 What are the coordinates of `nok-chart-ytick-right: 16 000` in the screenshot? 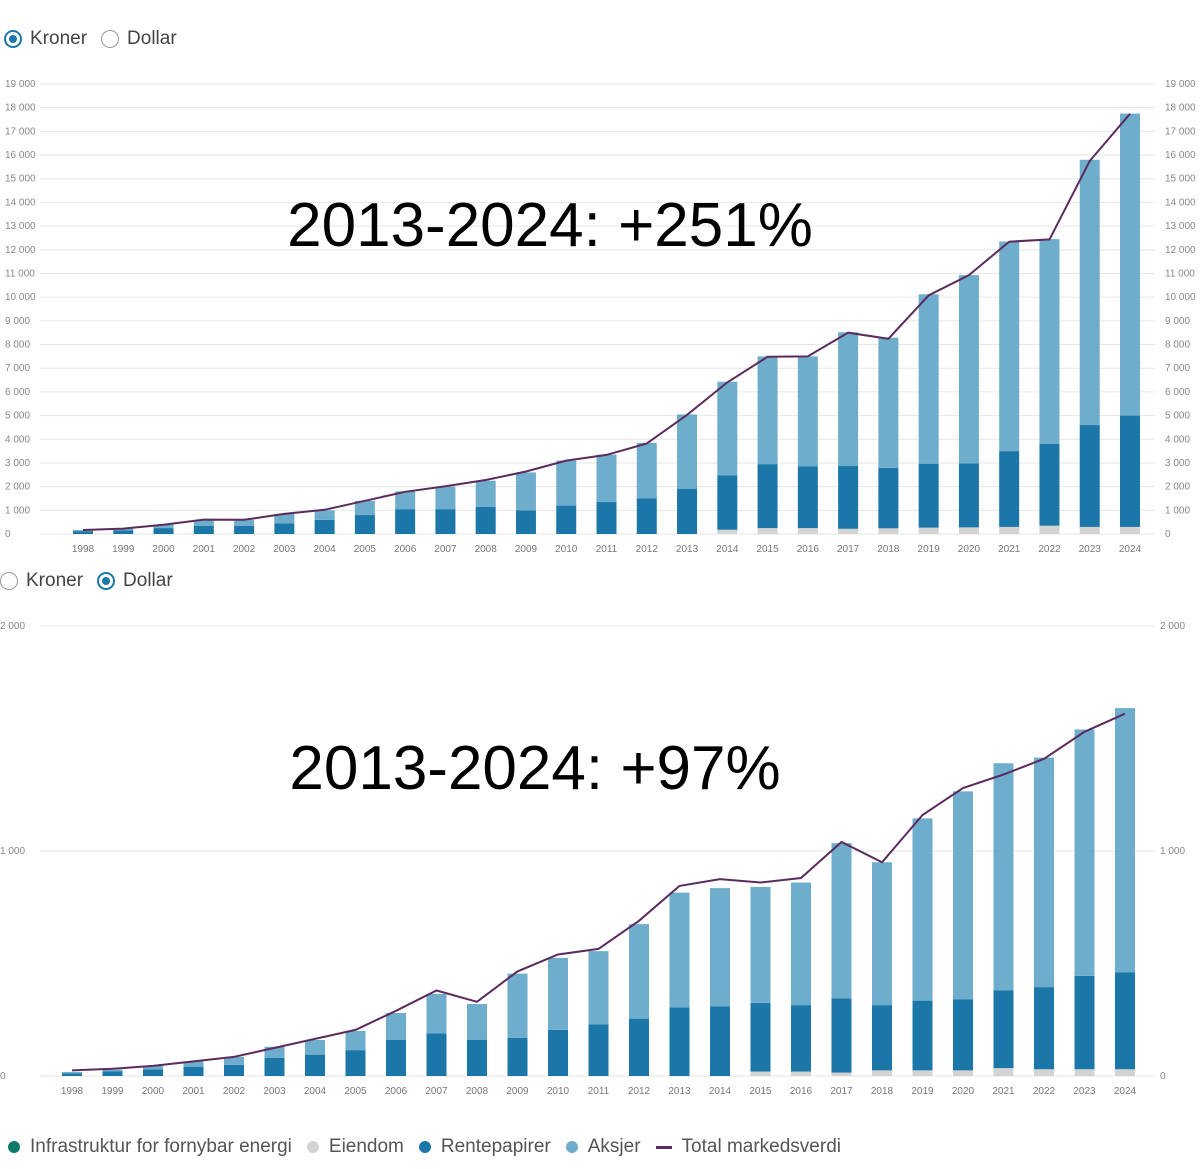 It's located at (1180, 155).